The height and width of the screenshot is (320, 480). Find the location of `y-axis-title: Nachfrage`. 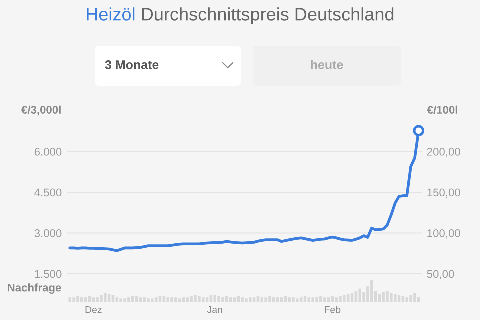

y-axis-title: Nachfrage is located at coordinates (35, 289).